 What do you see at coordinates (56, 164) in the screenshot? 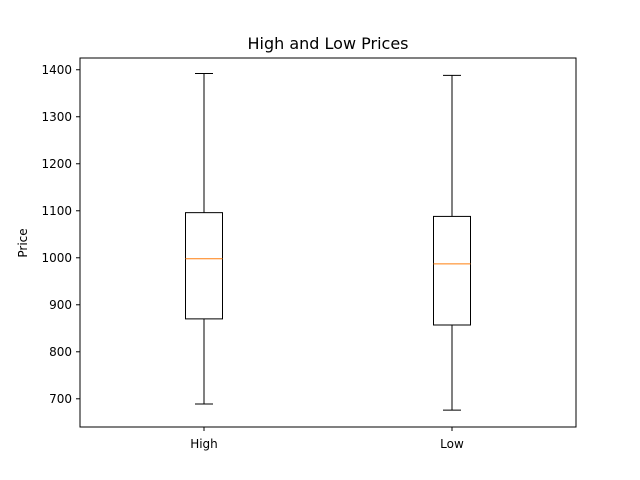
I see `y-tick-label: 1200` at bounding box center [56, 164].